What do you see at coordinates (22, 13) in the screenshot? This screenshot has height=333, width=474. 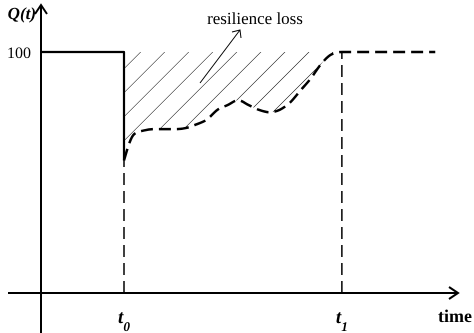 I see `y-axis-title: Q(t)` at bounding box center [22, 13].